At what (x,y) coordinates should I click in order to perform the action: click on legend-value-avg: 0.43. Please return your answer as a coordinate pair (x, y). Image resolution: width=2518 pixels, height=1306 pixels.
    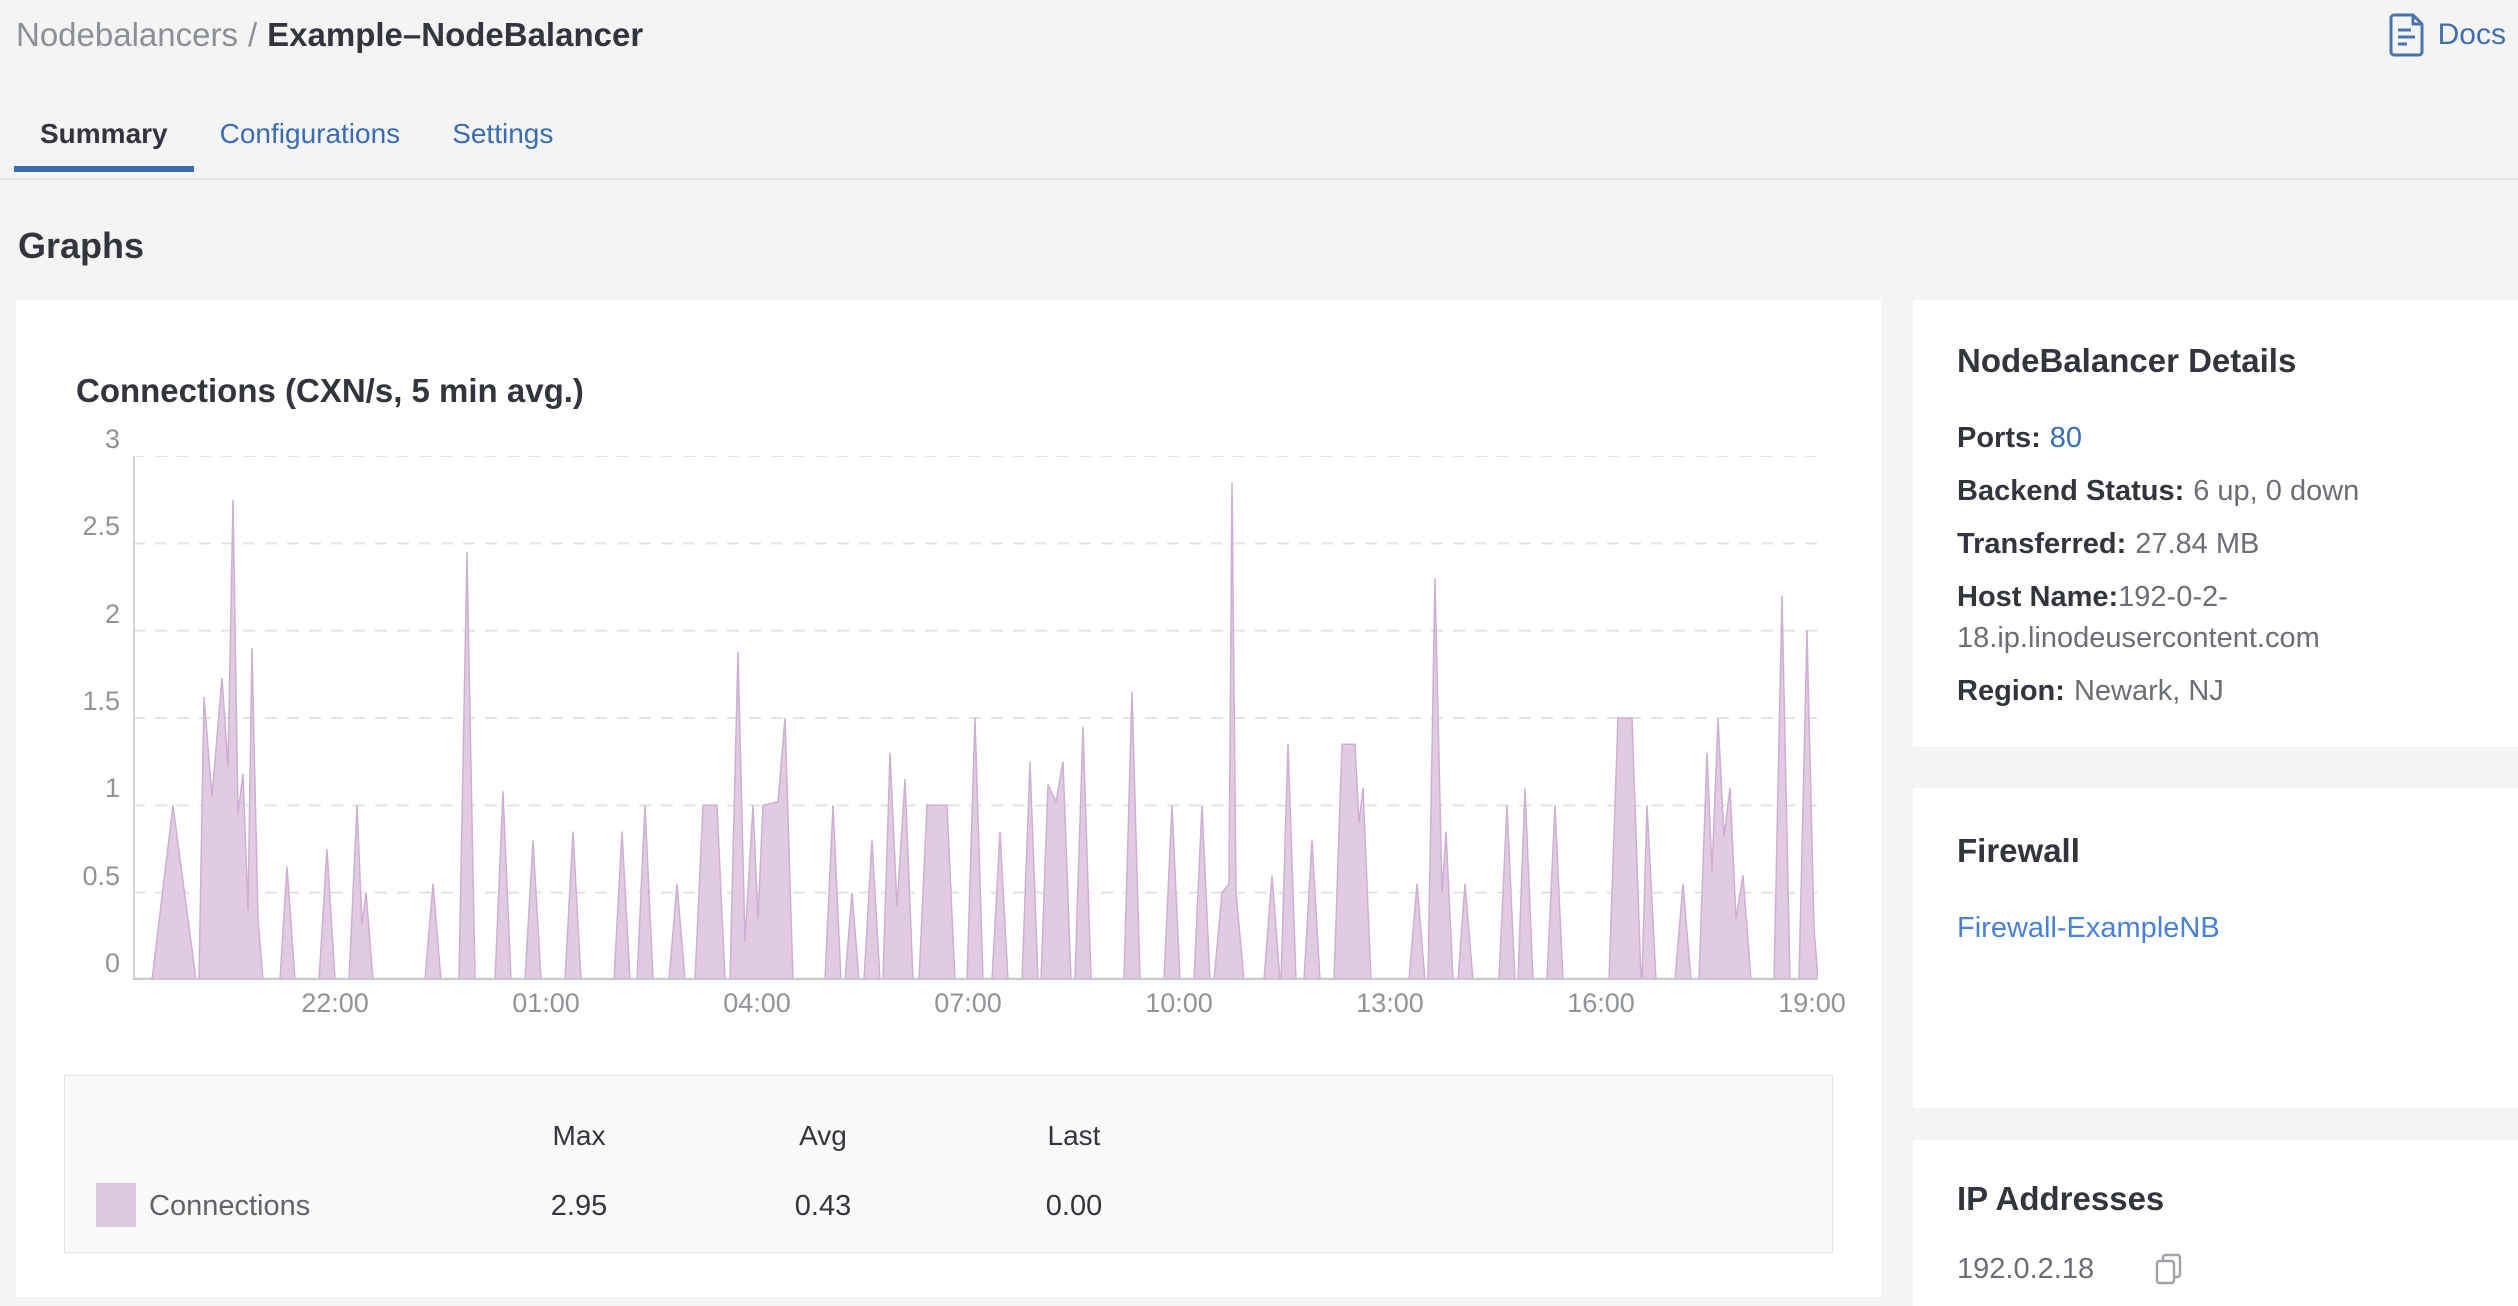
    Looking at the image, I should click on (823, 1206).